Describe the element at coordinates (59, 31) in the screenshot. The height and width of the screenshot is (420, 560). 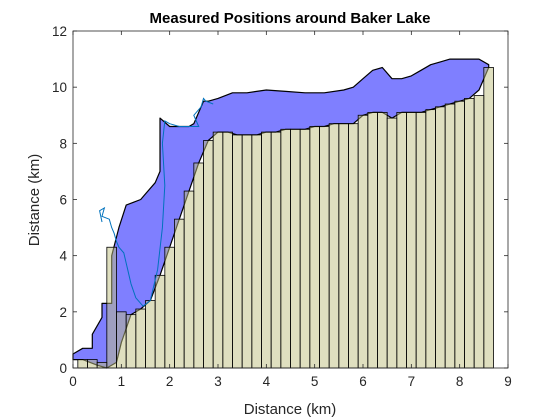
I see `y-tick-label: 12` at that location.